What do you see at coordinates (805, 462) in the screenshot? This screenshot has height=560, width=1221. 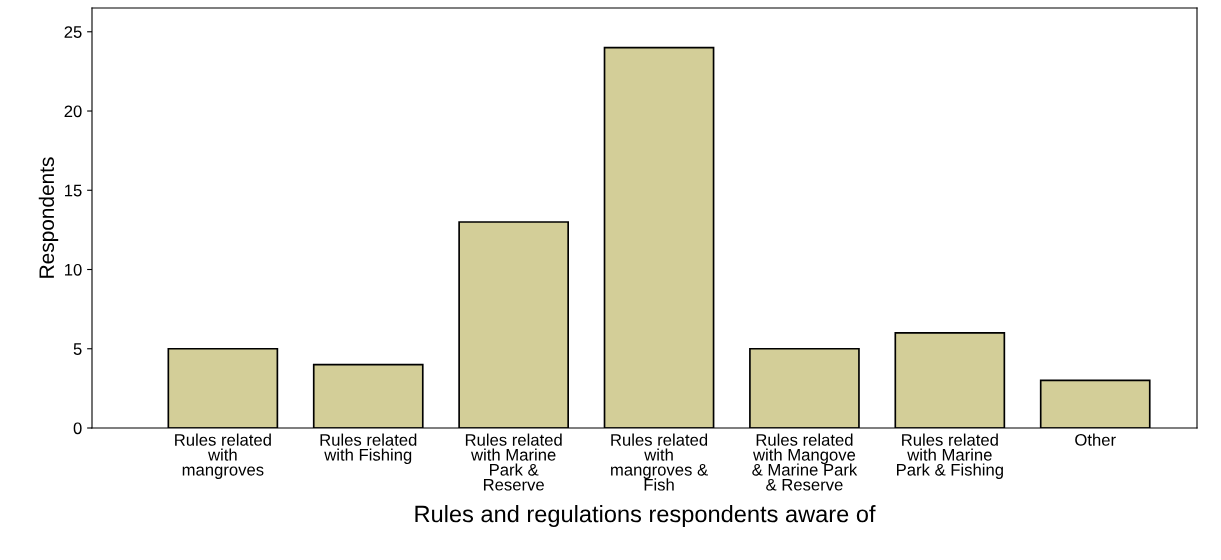 I see `x-tick-label: Rules related with Mangove & Marine Park & Reserve` at bounding box center [805, 462].